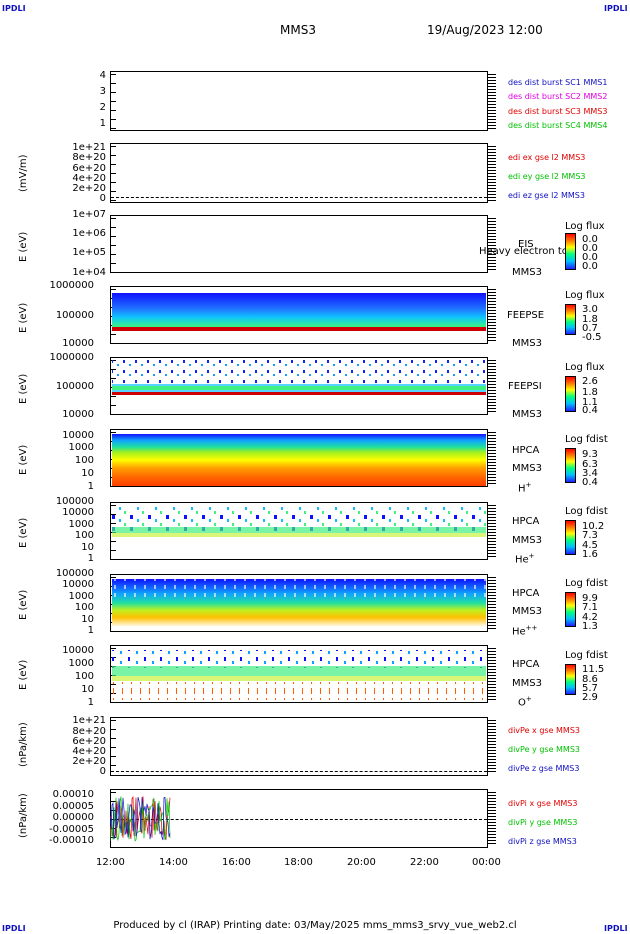 The height and width of the screenshot is (934, 630). I want to click on feepsi-spectrogram, so click(299, 377).